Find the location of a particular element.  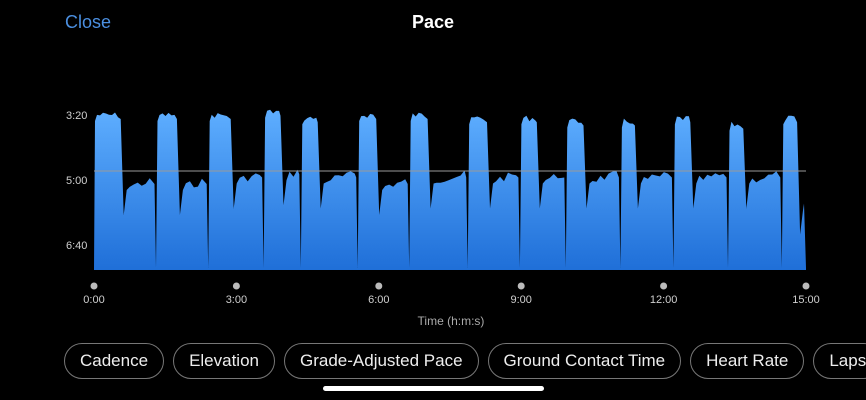

chip-heart-rate: Heart Rate is located at coordinates (747, 361).